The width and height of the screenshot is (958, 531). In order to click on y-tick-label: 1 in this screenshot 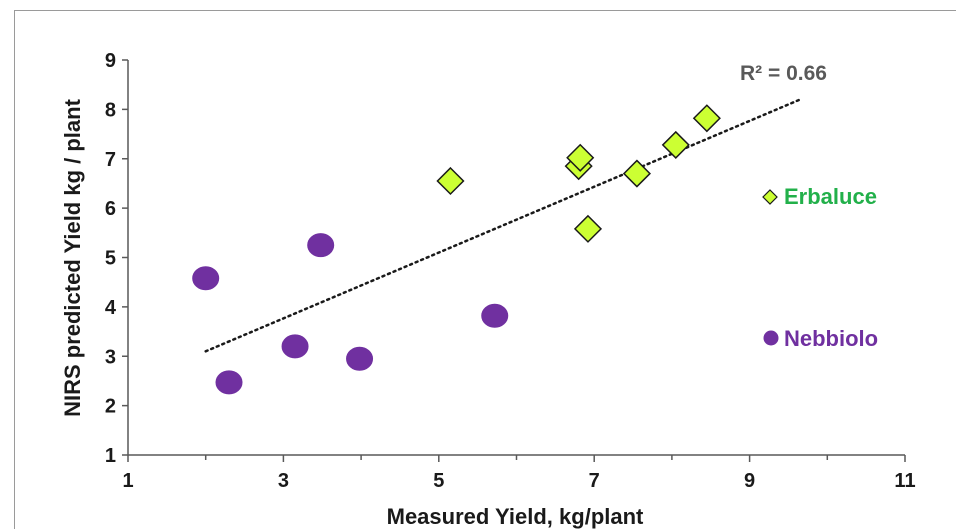, I will do `click(110, 456)`.